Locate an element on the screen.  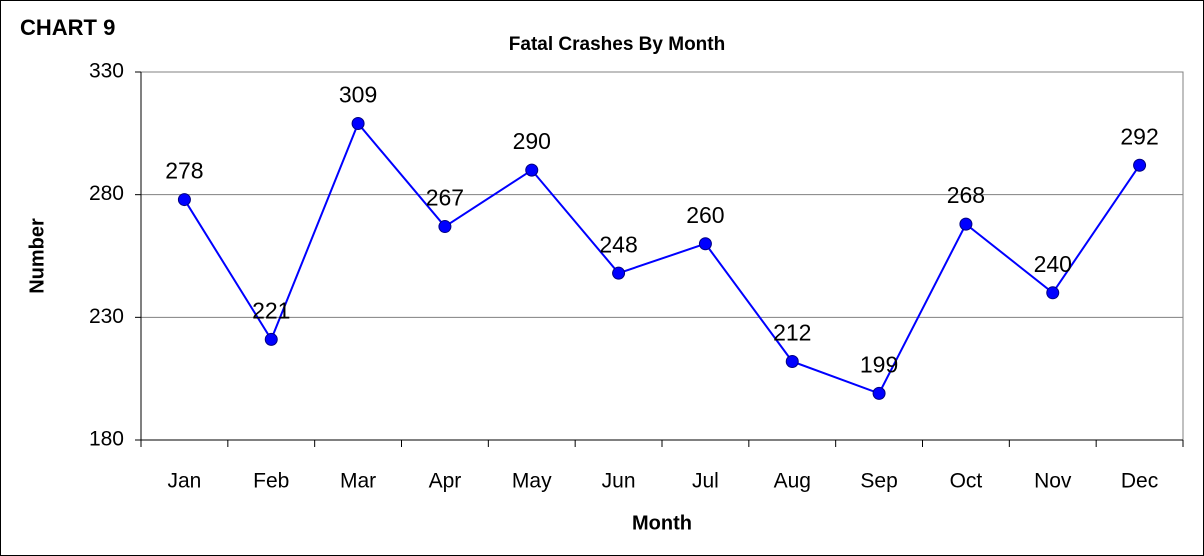
x-tick-label: Oct is located at coordinates (966, 481).